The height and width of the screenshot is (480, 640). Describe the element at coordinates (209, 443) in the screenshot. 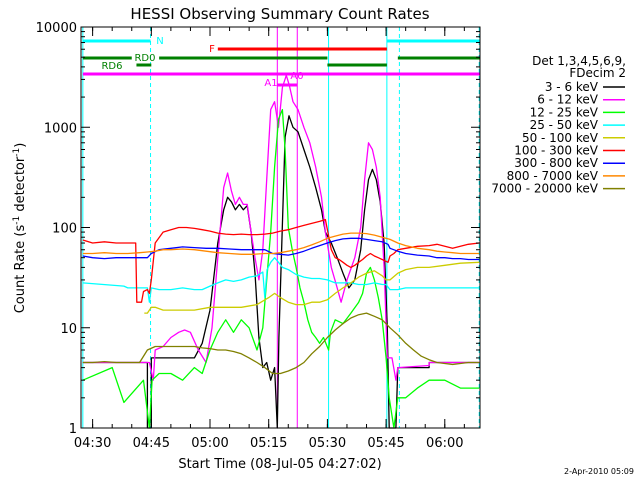

I see `x-tick-label-2: 05:00` at that location.